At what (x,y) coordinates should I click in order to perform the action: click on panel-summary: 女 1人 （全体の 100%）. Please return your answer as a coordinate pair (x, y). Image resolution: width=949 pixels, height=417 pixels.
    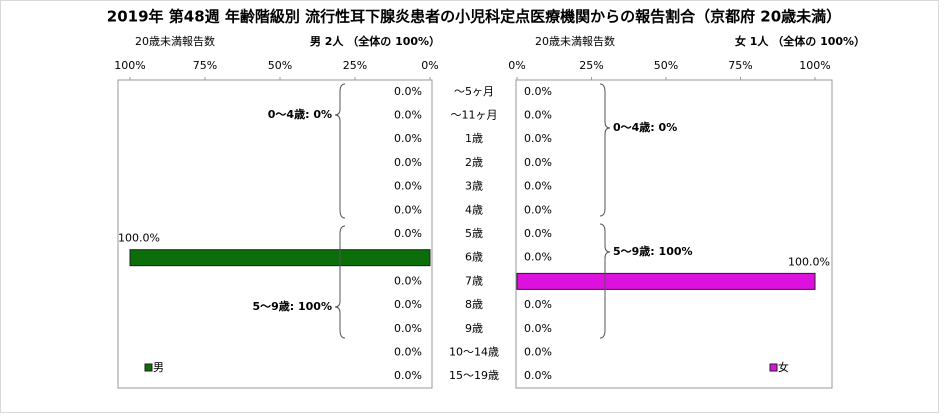
    Looking at the image, I should click on (800, 41).